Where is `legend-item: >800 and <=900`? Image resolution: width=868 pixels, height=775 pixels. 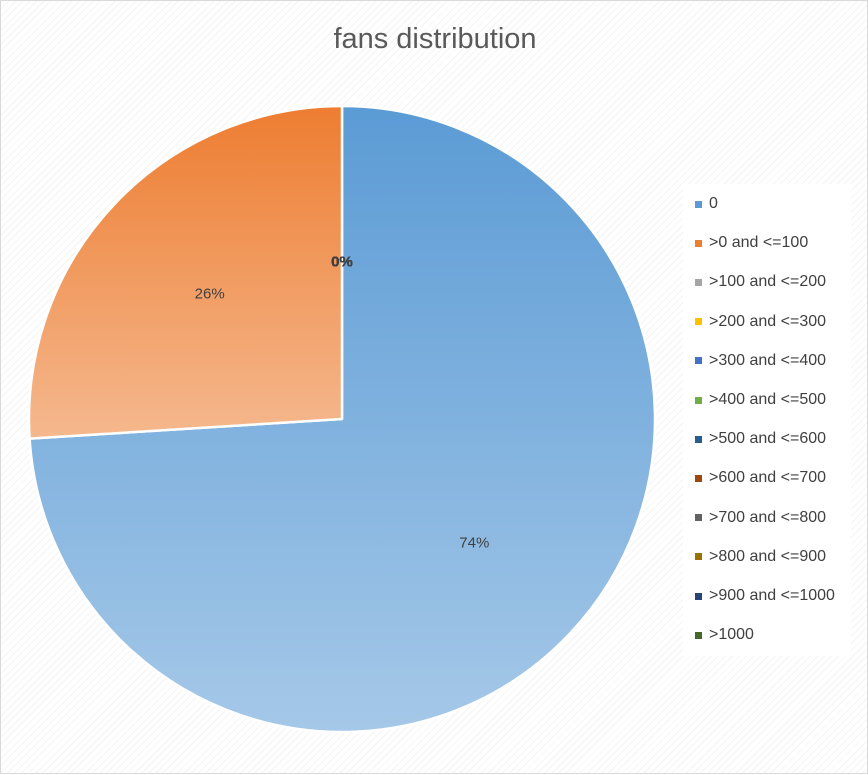 legend-item: >800 and <=900 is located at coordinates (760, 557).